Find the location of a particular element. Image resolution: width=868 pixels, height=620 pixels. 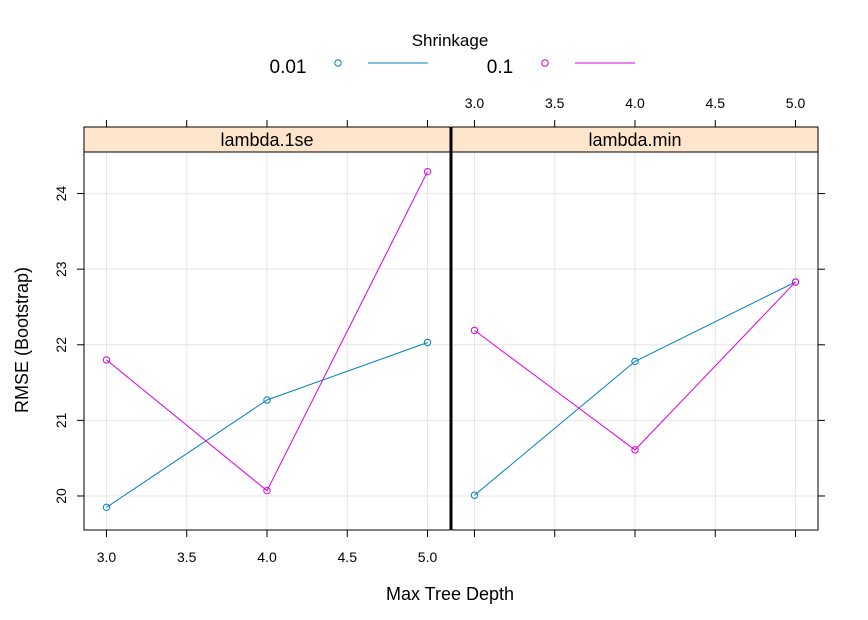

left-y-axis: 20 21 22 23 24 is located at coordinates (68, 345).